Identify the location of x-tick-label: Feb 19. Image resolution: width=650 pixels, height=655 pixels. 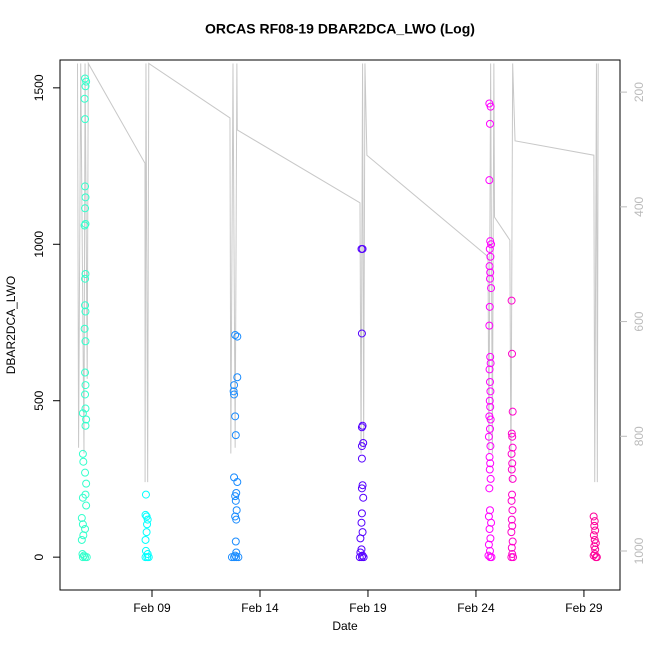
(368, 608).